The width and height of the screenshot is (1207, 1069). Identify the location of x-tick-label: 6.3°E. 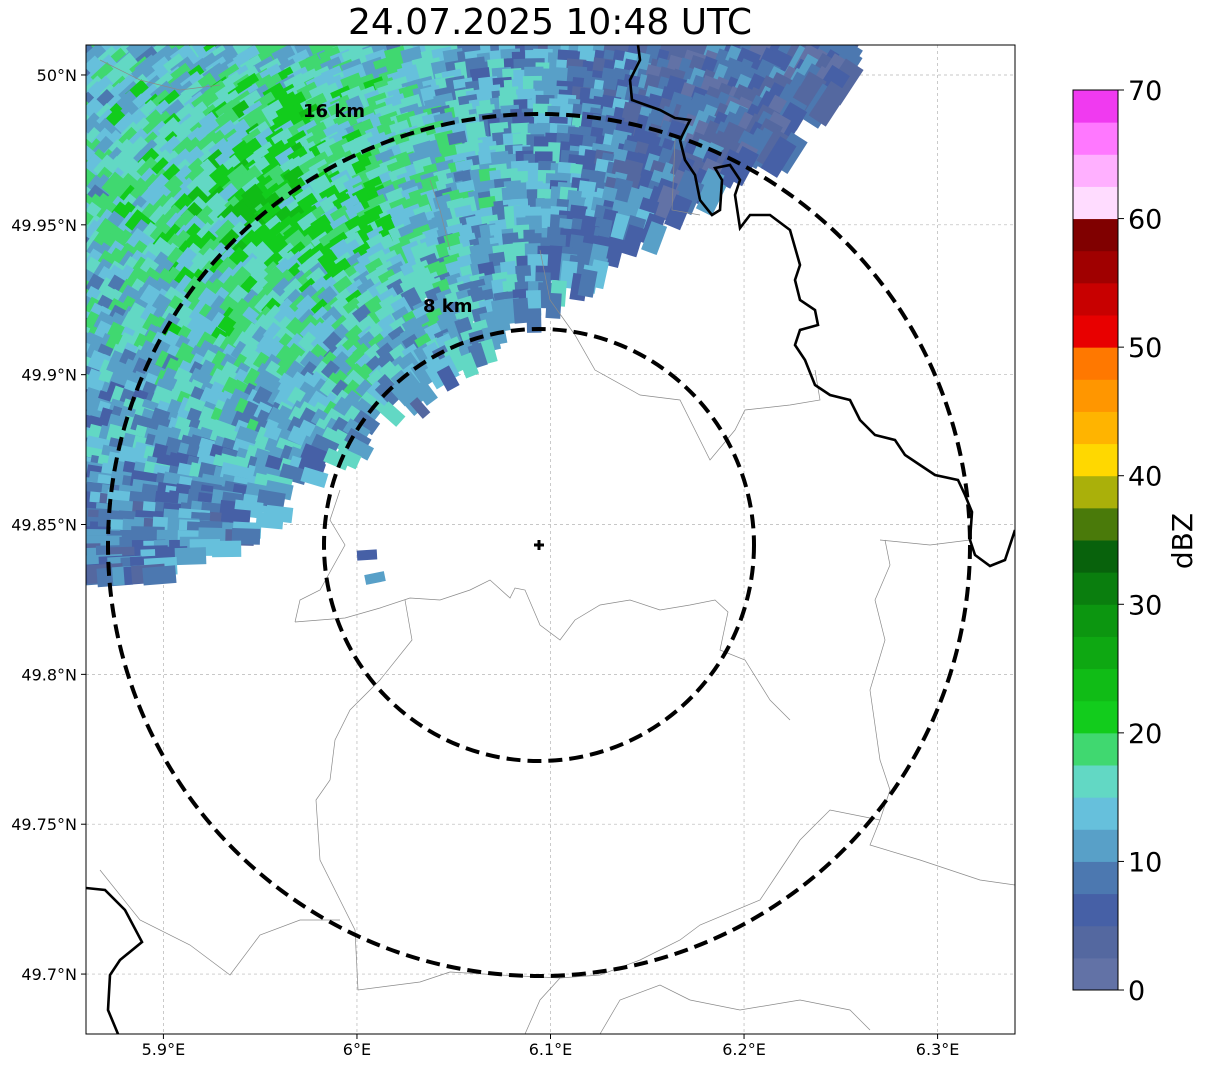
(938, 1049).